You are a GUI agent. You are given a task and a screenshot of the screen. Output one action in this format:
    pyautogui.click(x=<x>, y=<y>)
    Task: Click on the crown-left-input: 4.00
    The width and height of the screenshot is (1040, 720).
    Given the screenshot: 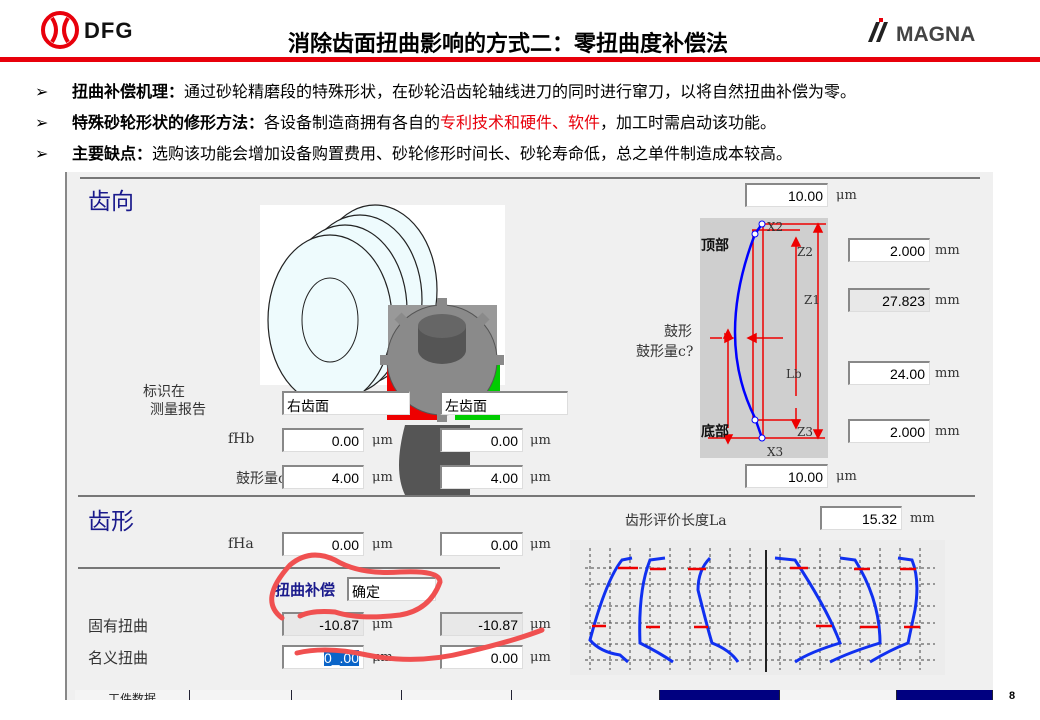 What is the action you would take?
    pyautogui.click(x=481, y=477)
    